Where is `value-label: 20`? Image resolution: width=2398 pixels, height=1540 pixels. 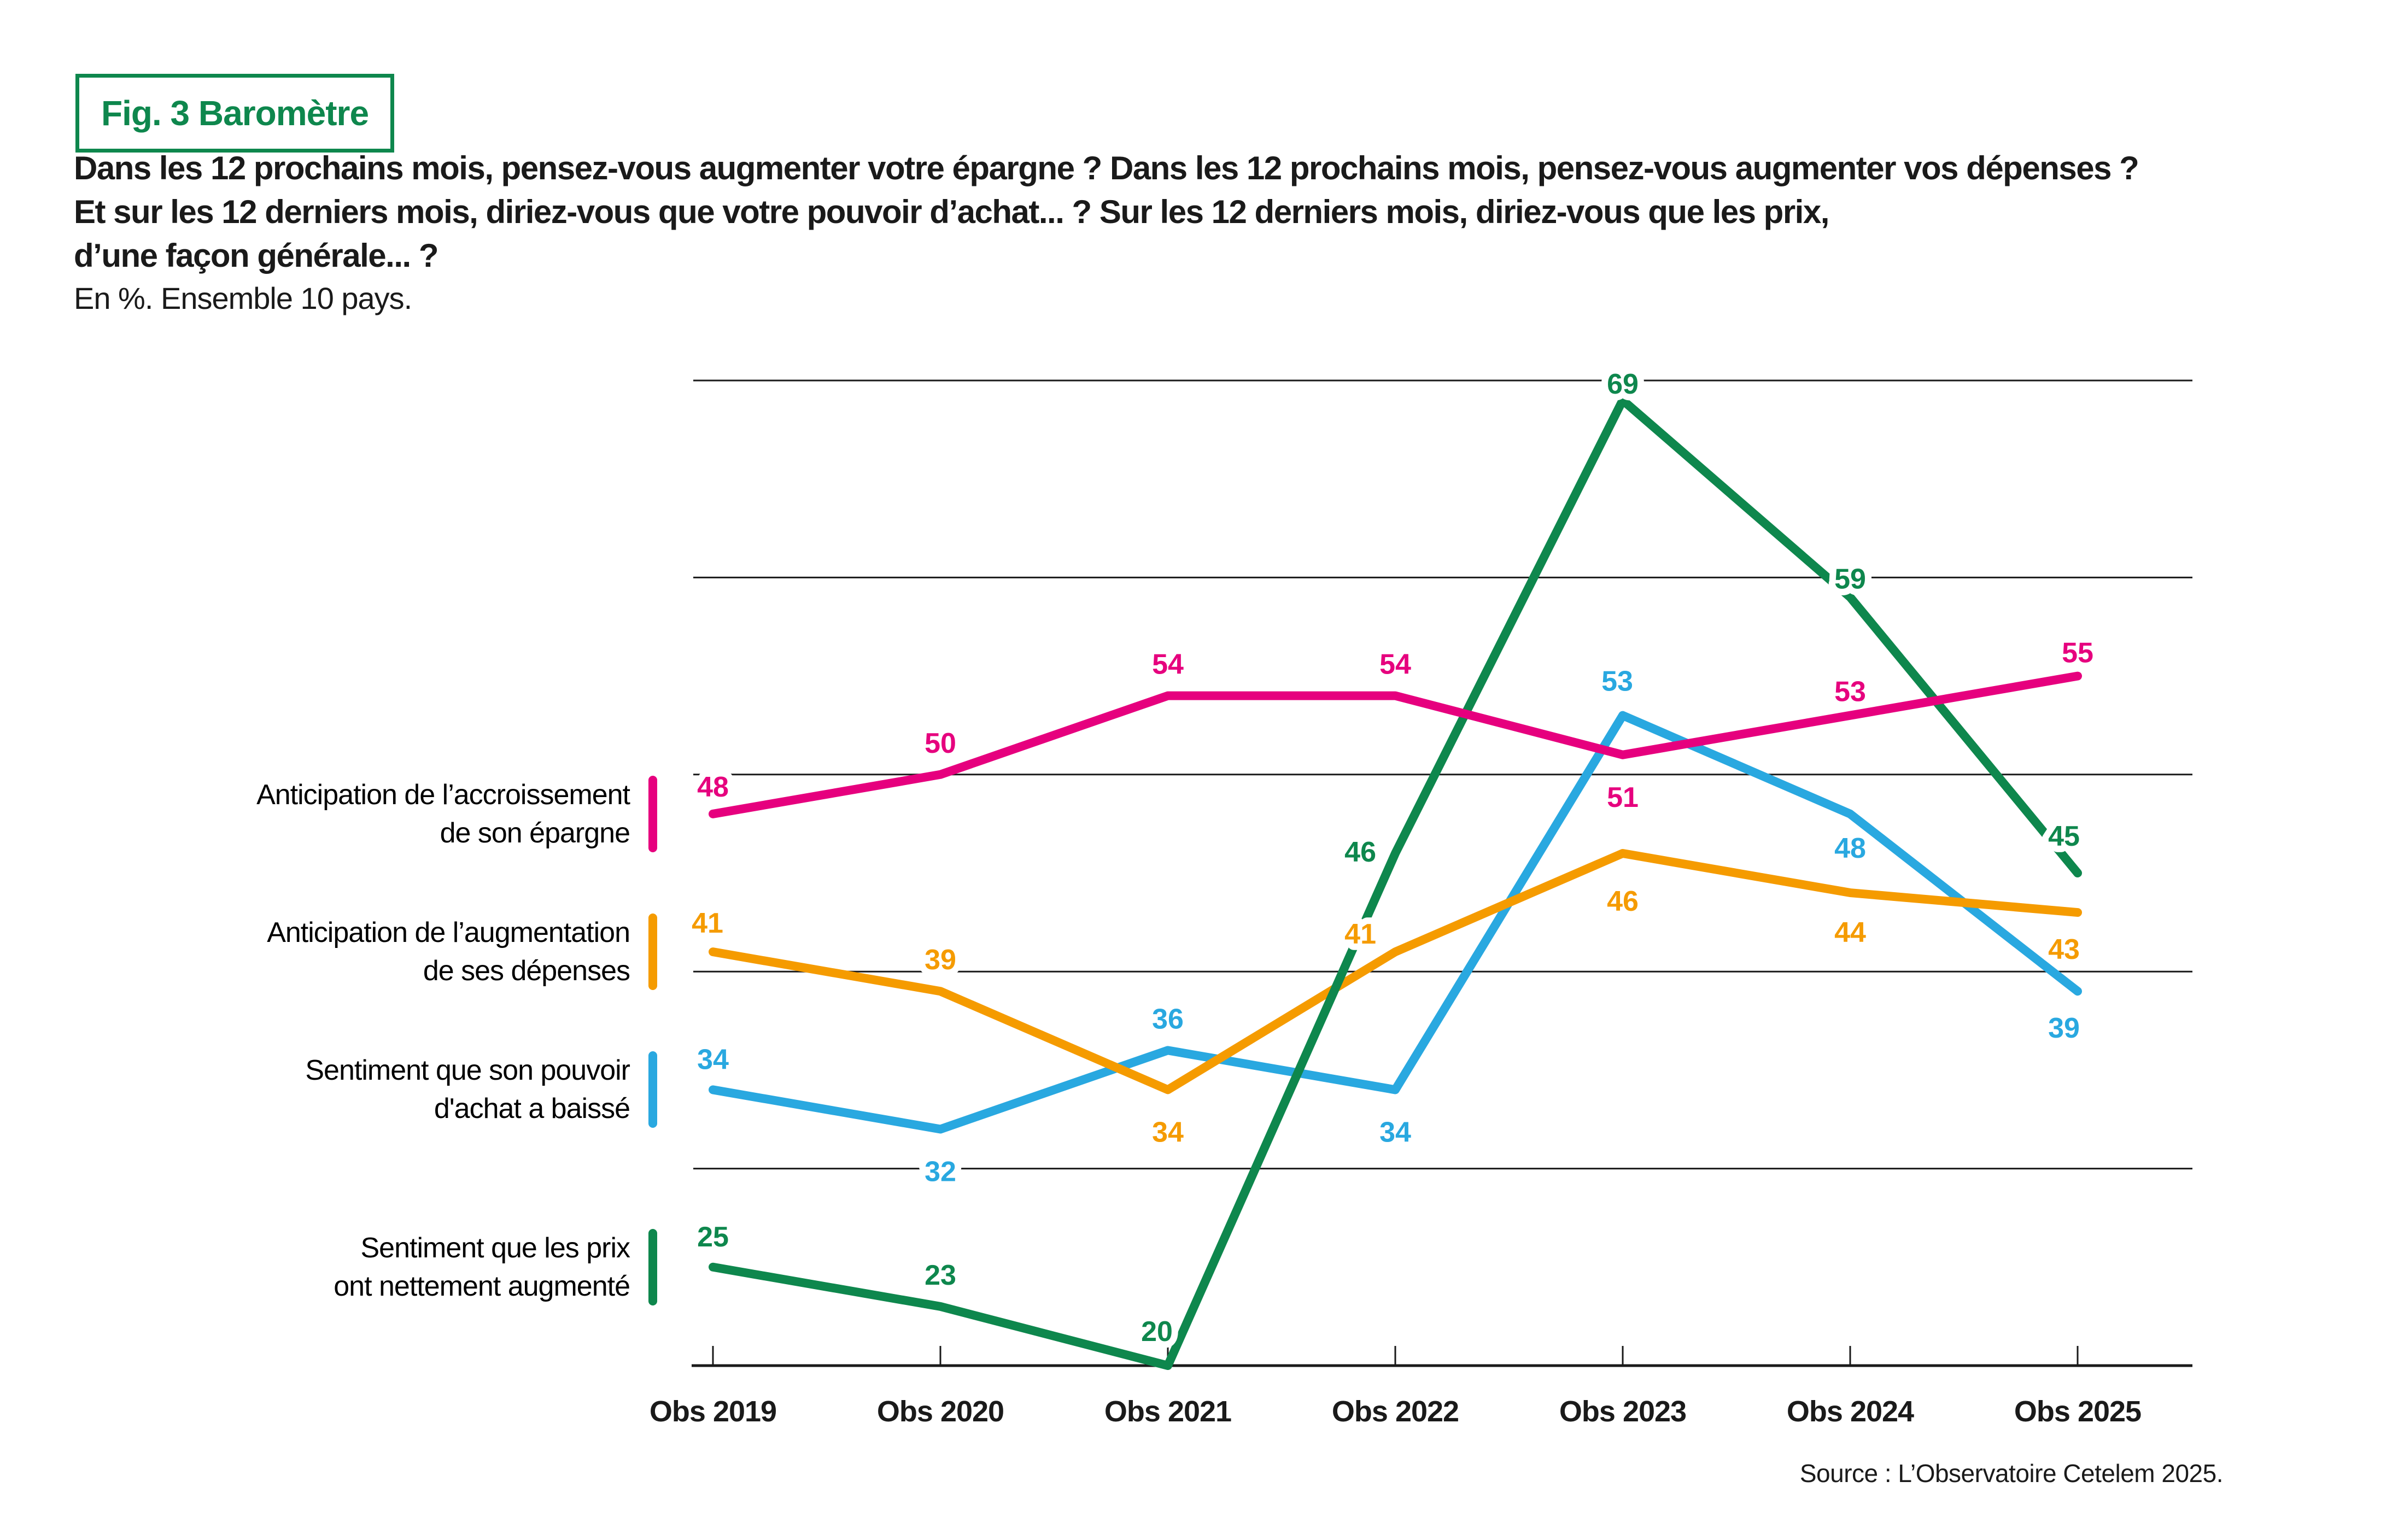 value-label: 20 is located at coordinates (1157, 1332).